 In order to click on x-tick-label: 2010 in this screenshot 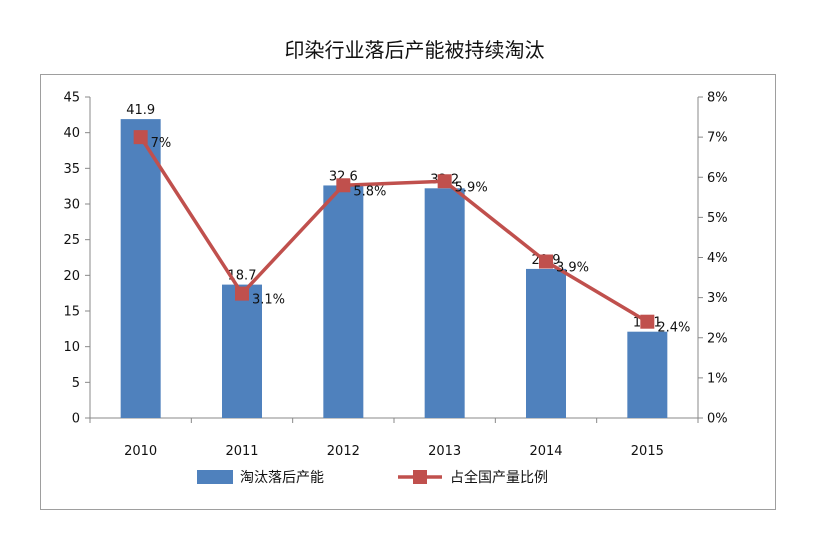, I will do `click(140, 451)`.